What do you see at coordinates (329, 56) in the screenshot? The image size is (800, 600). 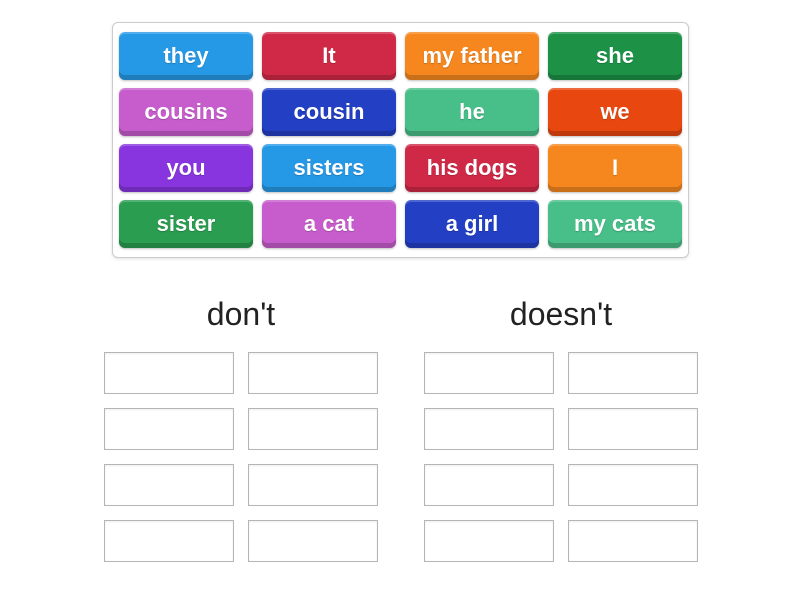 I see `word-tile: It` at bounding box center [329, 56].